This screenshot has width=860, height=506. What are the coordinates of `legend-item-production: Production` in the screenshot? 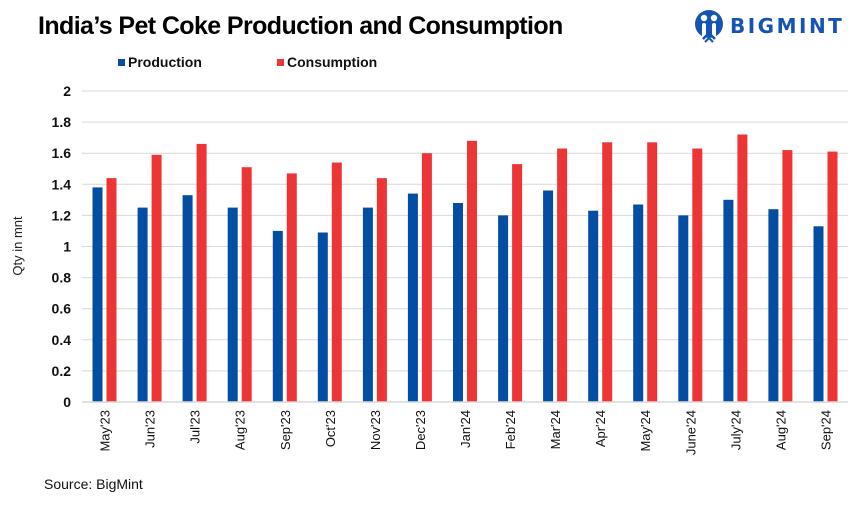 It's located at (160, 62).